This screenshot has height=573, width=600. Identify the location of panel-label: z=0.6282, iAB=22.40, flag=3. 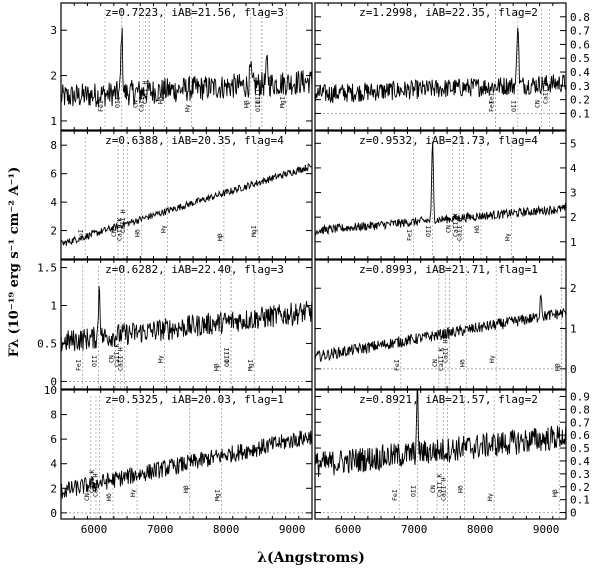
(194, 269).